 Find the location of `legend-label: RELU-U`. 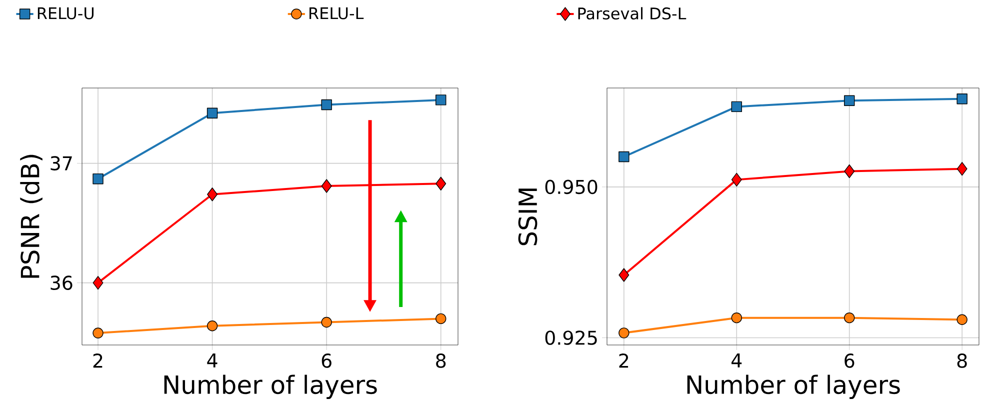

legend-label: RELU-U is located at coordinates (66, 13).